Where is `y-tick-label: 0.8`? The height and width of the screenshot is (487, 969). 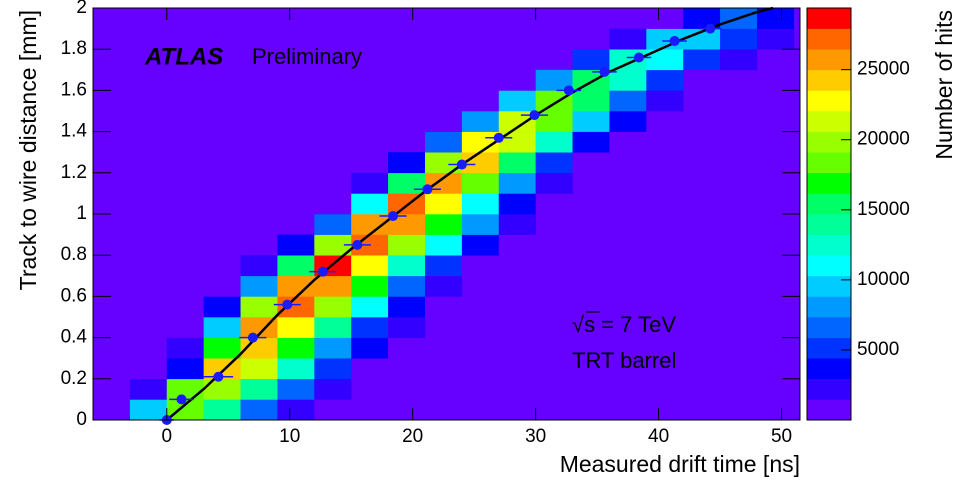 y-tick-label: 0.8 is located at coordinates (74, 254).